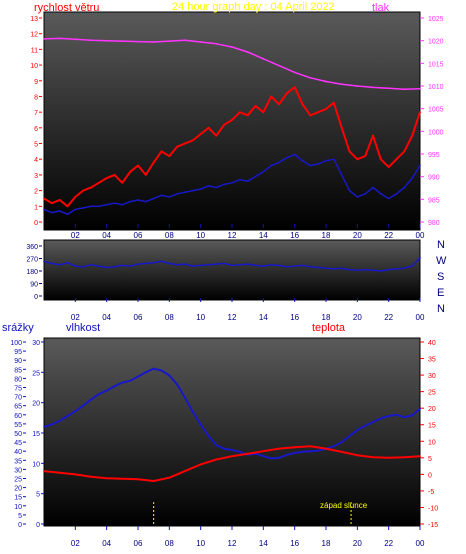 Image resolution: width=466 pixels, height=554 pixels. Describe the element at coordinates (344, 505) in the screenshot. I see `sunset-label: západ slunce` at that location.